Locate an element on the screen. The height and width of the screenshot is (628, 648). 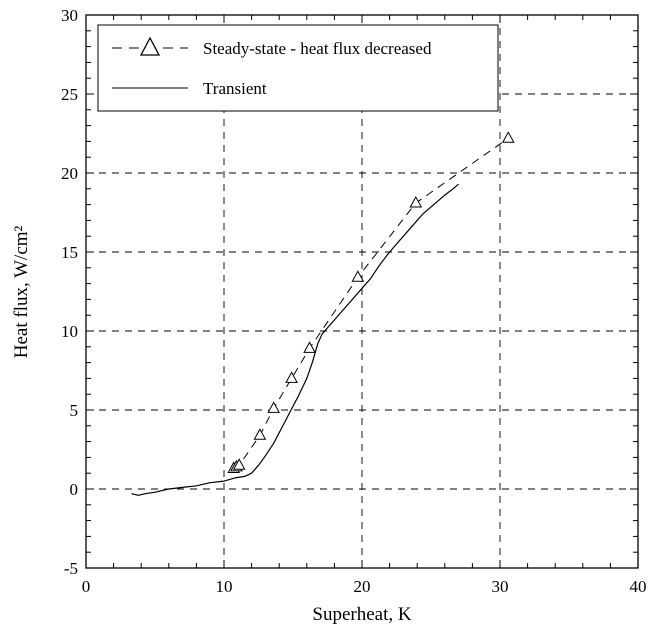
legend-triangle-marker is located at coordinates (150, 46).